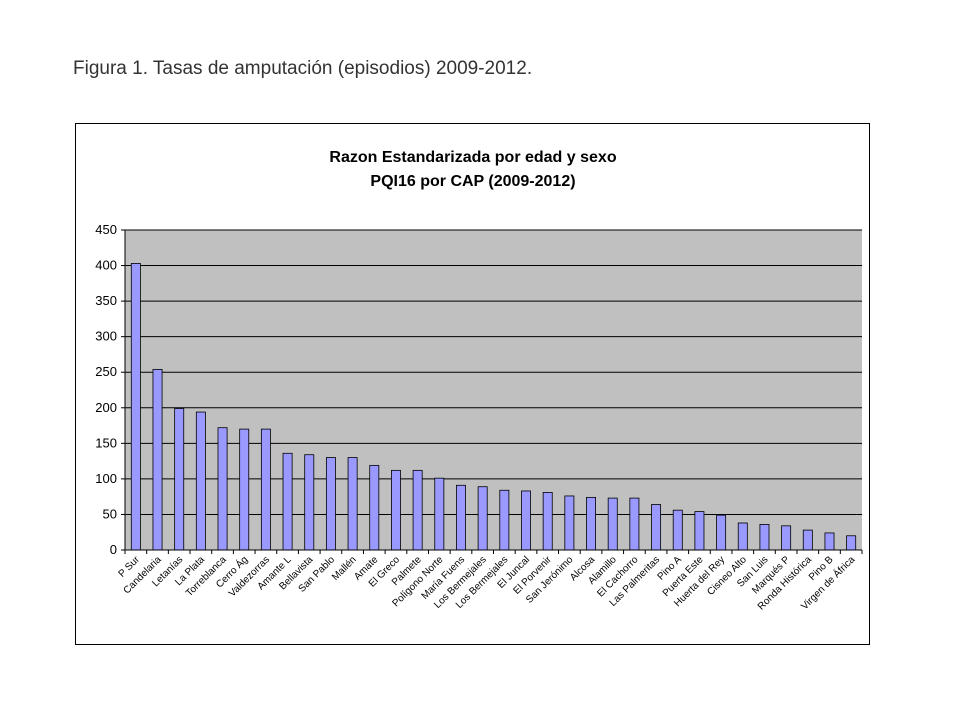 The width and height of the screenshot is (960, 720). Describe the element at coordinates (106, 442) in the screenshot. I see `y-tick-label: 150` at that location.